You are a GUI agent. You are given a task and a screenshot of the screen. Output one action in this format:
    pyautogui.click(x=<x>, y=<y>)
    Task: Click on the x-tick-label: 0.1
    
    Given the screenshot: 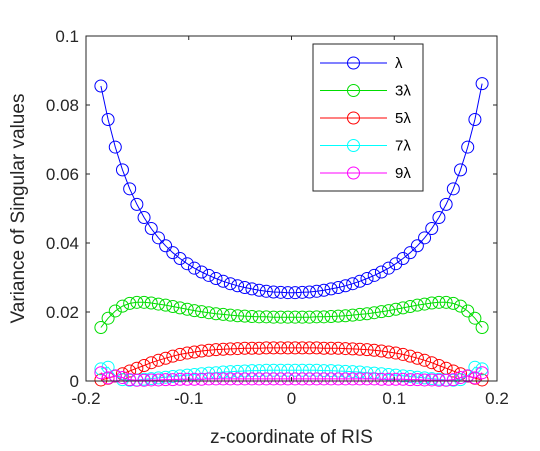 What is the action you would take?
    pyautogui.click(x=394, y=398)
    